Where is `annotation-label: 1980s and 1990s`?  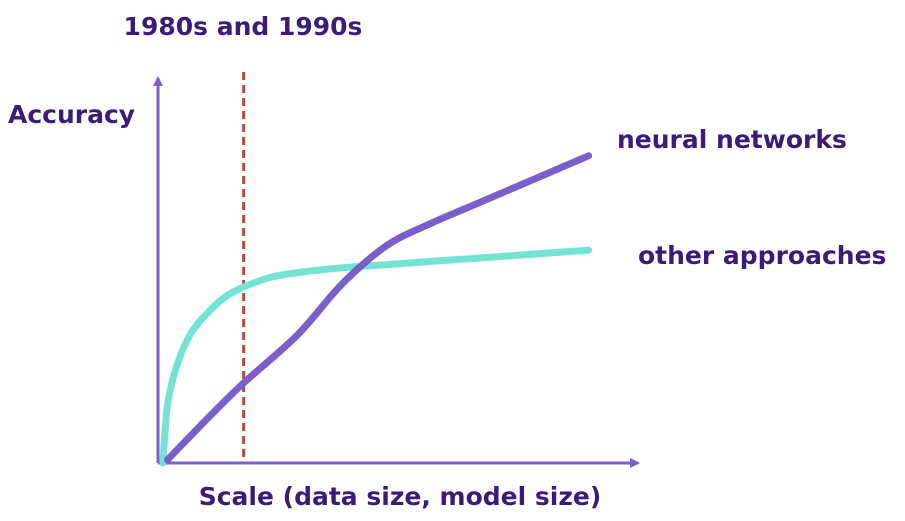
annotation-label: 1980s and 1990s is located at coordinates (243, 26).